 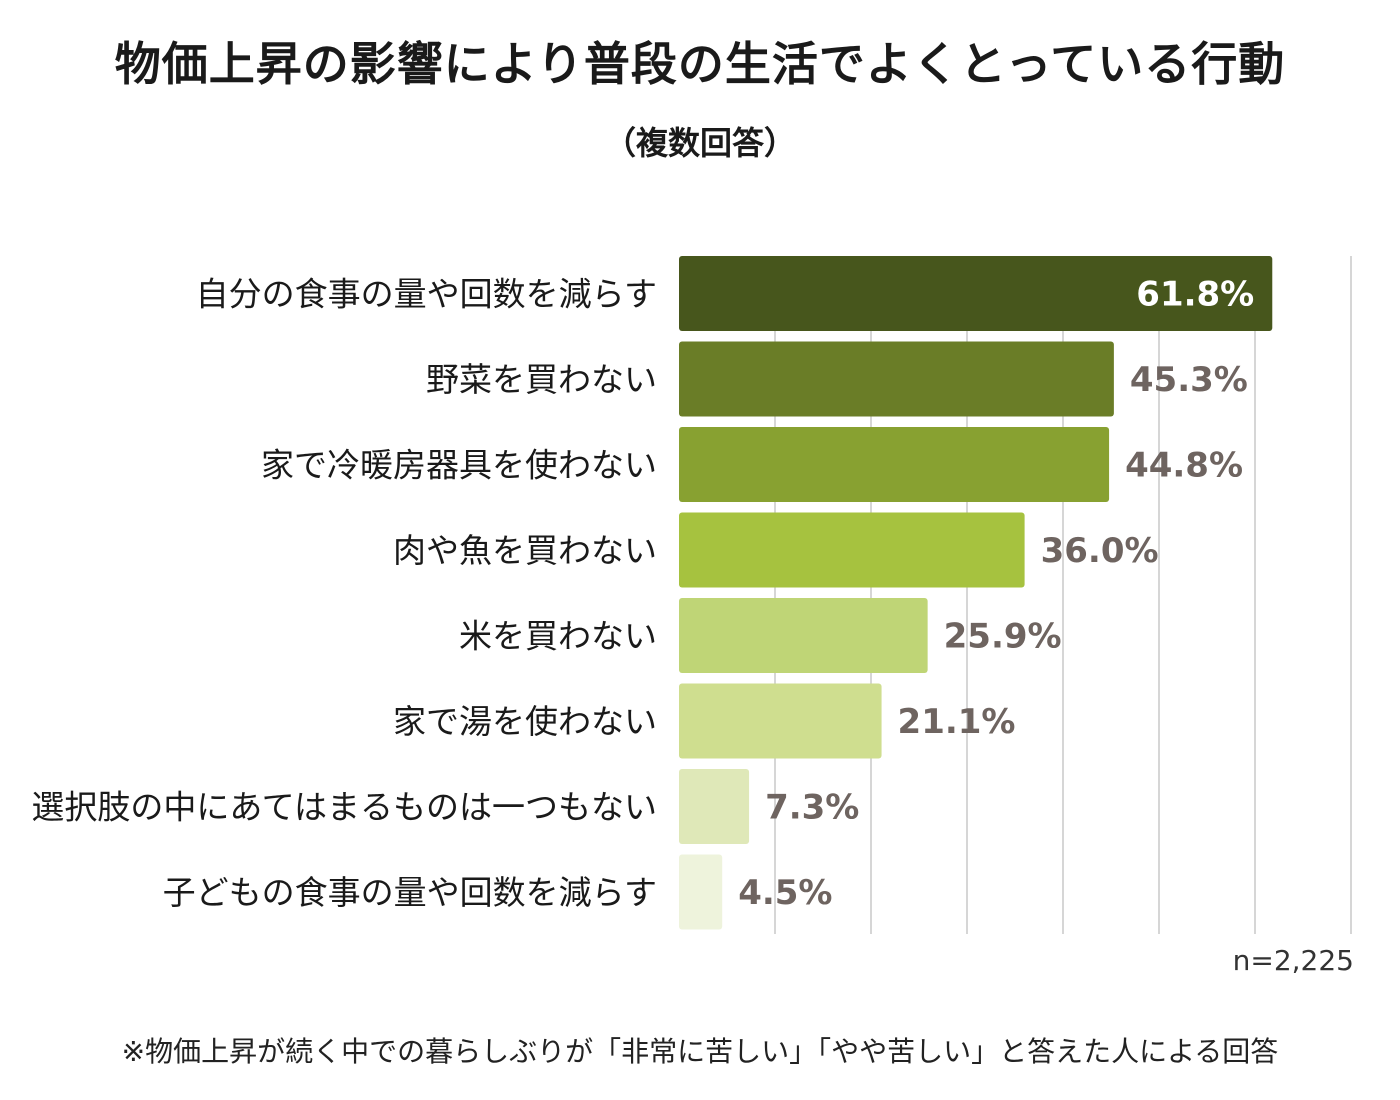 I want to click on value-label: 44.8%, so click(x=1184, y=466).